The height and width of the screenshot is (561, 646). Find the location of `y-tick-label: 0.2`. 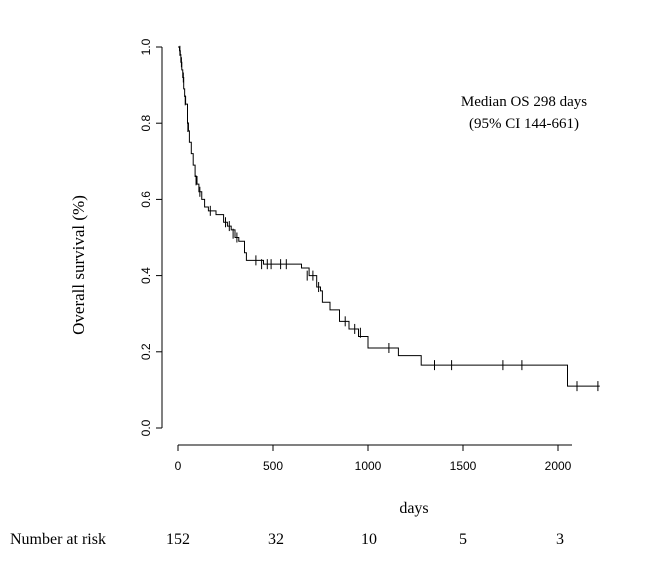

y-tick-label: 0.2 is located at coordinates (146, 351).